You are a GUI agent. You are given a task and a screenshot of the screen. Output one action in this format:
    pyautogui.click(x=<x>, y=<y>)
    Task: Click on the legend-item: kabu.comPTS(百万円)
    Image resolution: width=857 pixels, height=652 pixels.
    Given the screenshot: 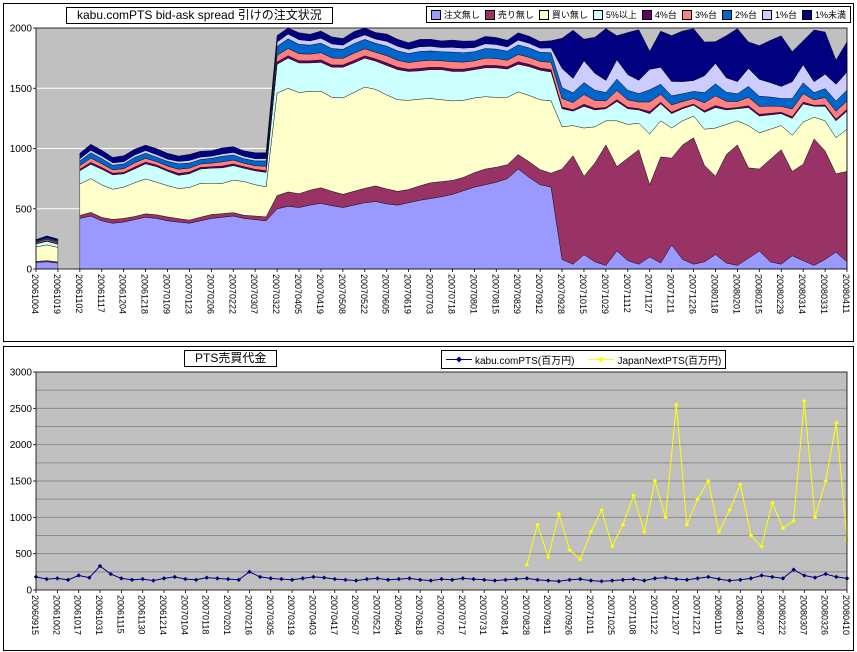 What is the action you would take?
    pyautogui.click(x=510, y=359)
    